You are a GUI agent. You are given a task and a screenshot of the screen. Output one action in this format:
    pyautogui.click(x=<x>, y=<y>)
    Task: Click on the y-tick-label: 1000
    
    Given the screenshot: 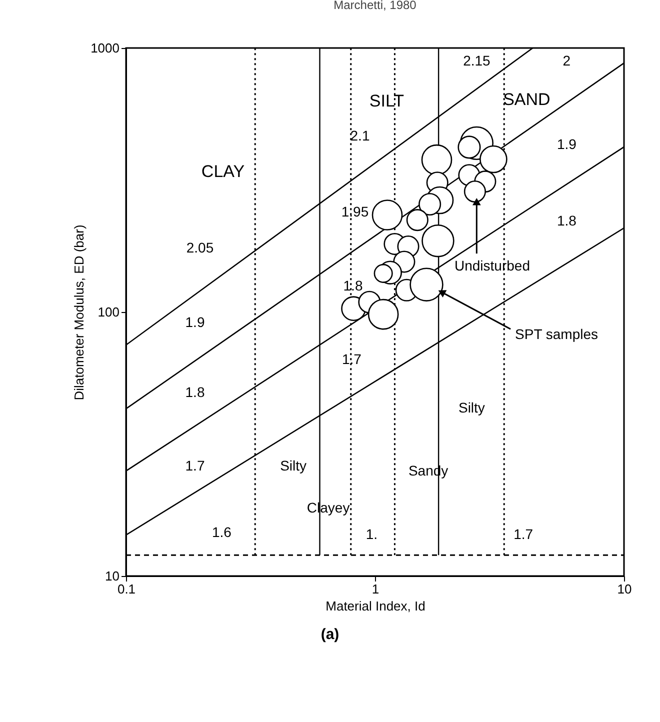 What is the action you would take?
    pyautogui.click(x=105, y=48)
    